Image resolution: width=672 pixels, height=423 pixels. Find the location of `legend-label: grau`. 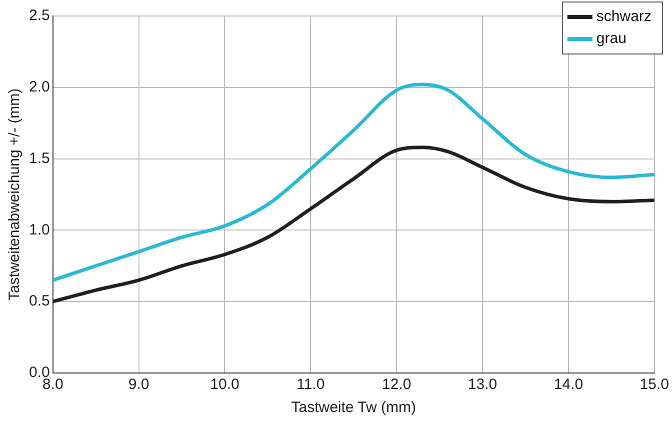

legend-label: grau is located at coordinates (611, 39).